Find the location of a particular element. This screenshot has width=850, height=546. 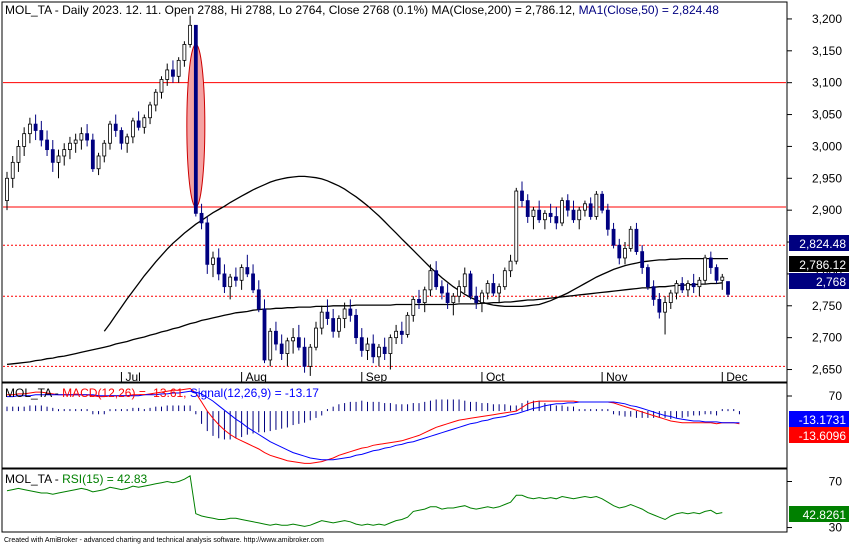

date-tick-label: Aug is located at coordinates (256, 377).